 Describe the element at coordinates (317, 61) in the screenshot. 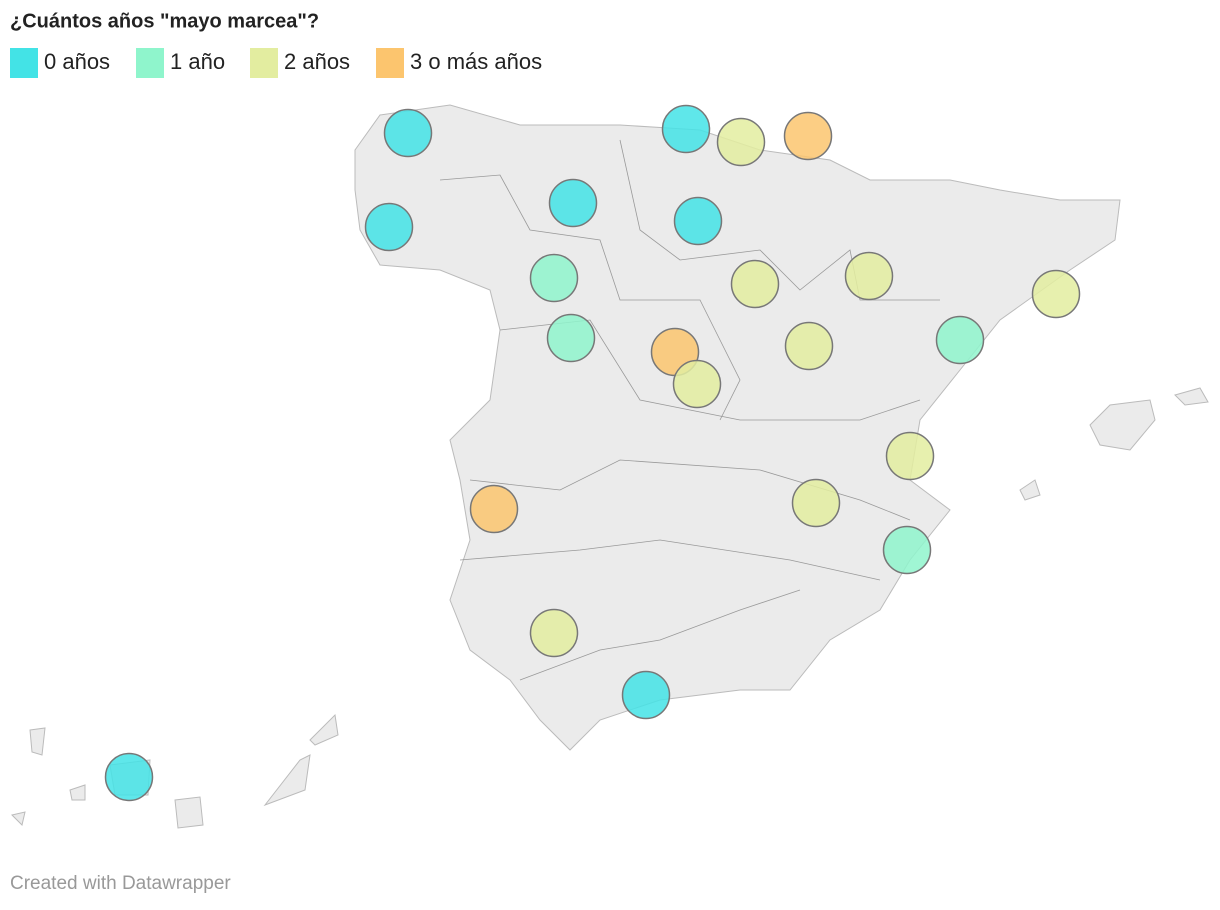

I see `legend-label: 2 años` at that location.